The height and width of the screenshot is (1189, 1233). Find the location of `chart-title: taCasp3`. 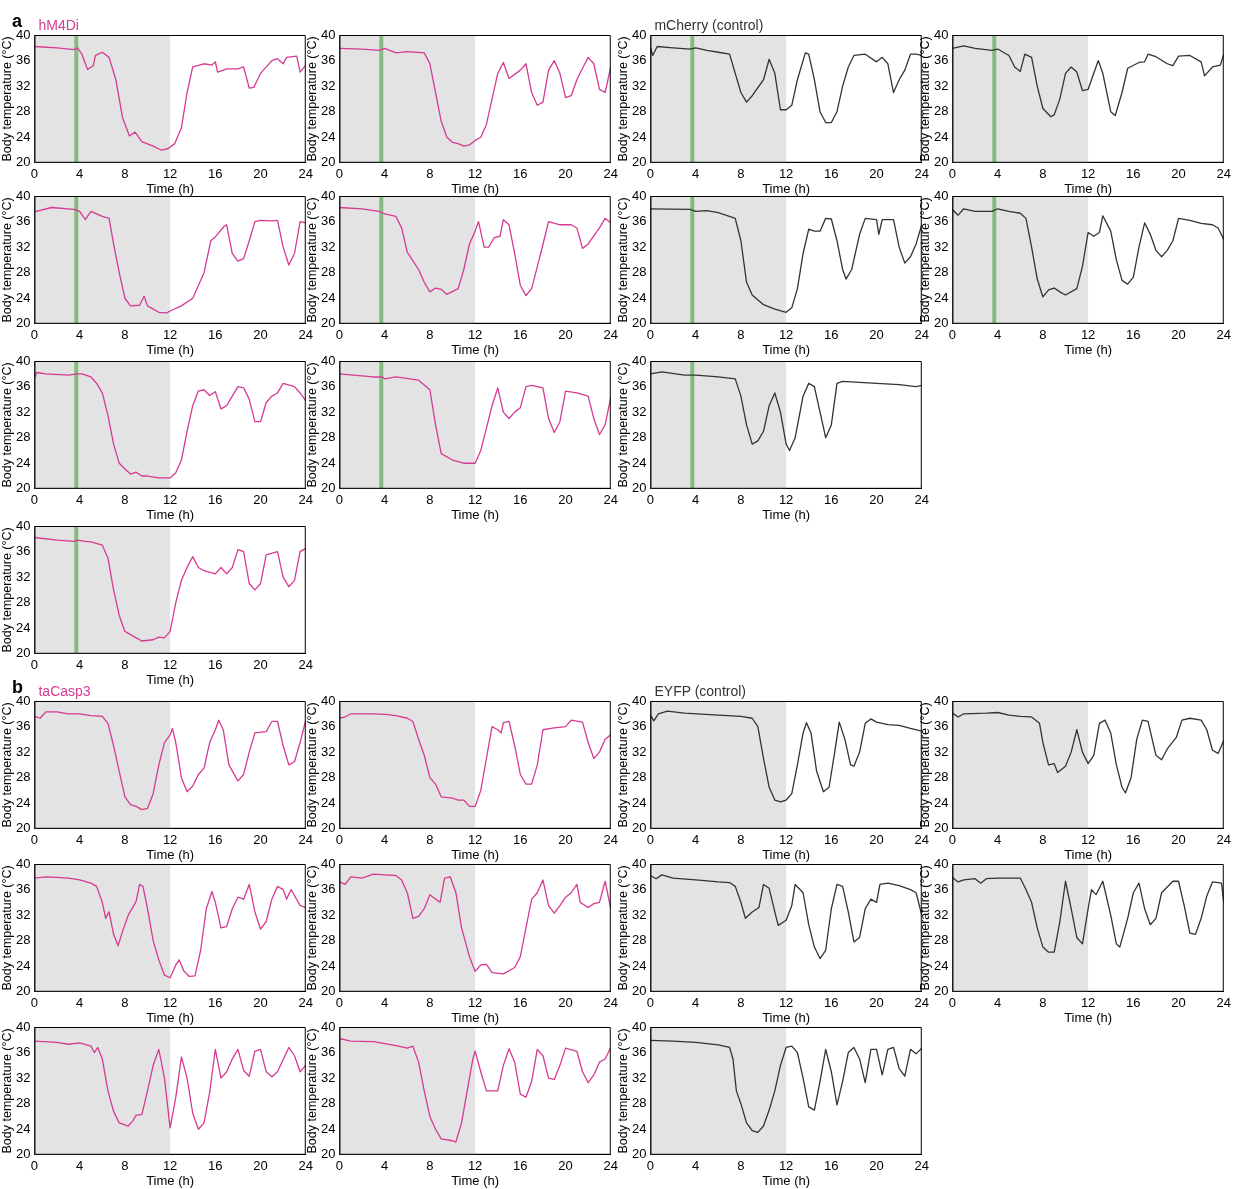

chart-title: taCasp3 is located at coordinates (64, 690).